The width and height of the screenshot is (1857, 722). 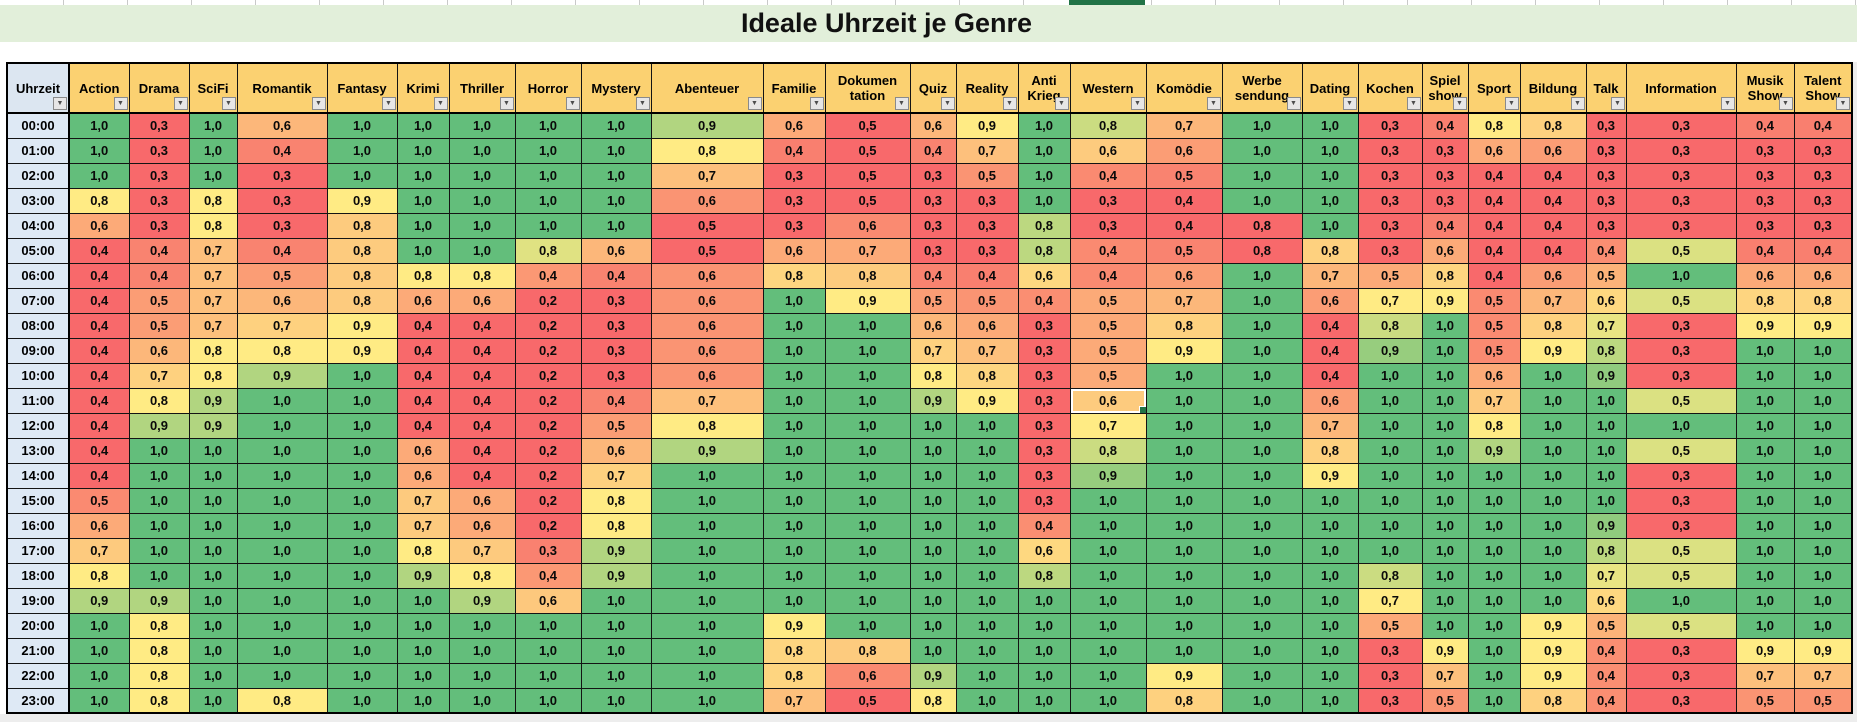 I want to click on column-header-information: Information ▼, so click(x=1681, y=88).